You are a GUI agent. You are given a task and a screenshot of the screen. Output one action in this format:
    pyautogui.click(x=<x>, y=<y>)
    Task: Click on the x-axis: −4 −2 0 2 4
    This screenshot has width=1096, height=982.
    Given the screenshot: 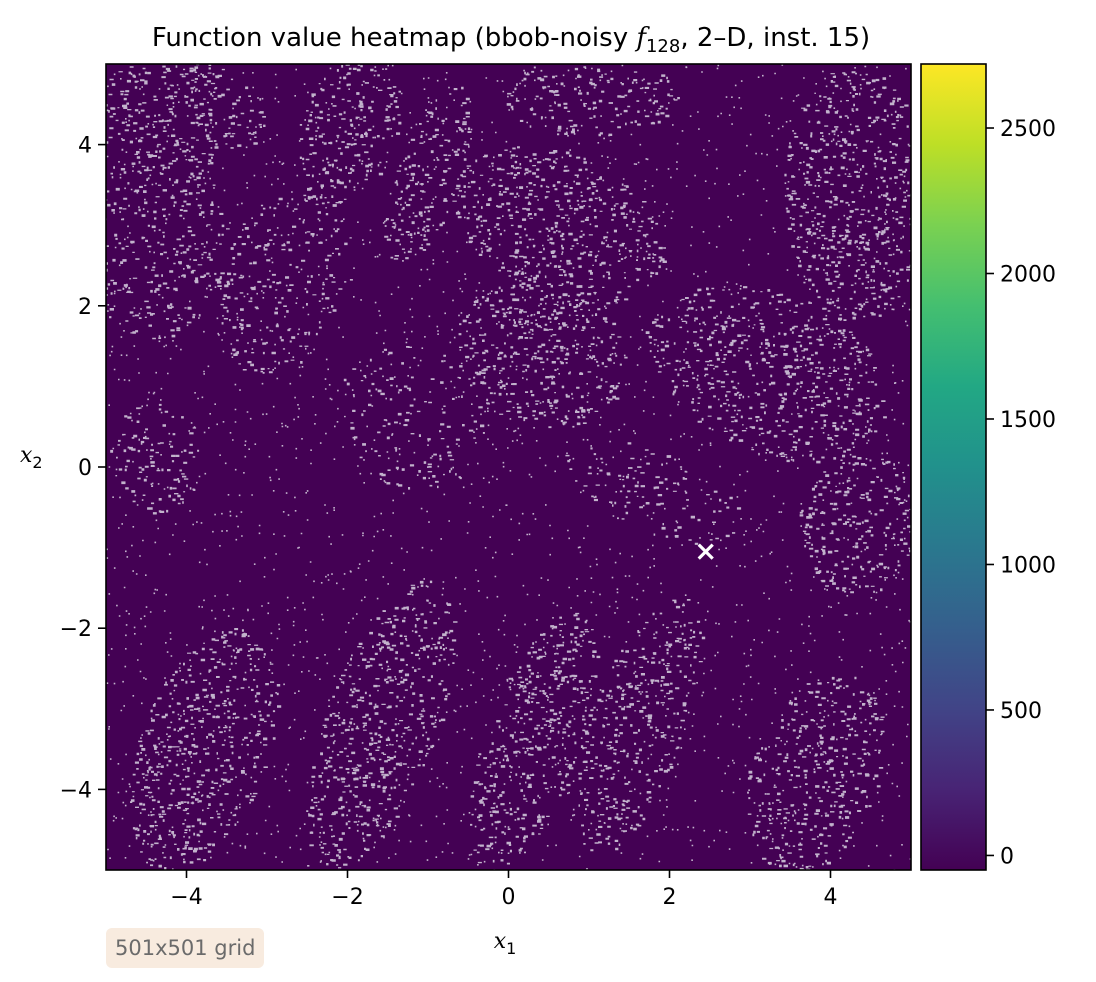 What is the action you would take?
    pyautogui.click(x=504, y=890)
    